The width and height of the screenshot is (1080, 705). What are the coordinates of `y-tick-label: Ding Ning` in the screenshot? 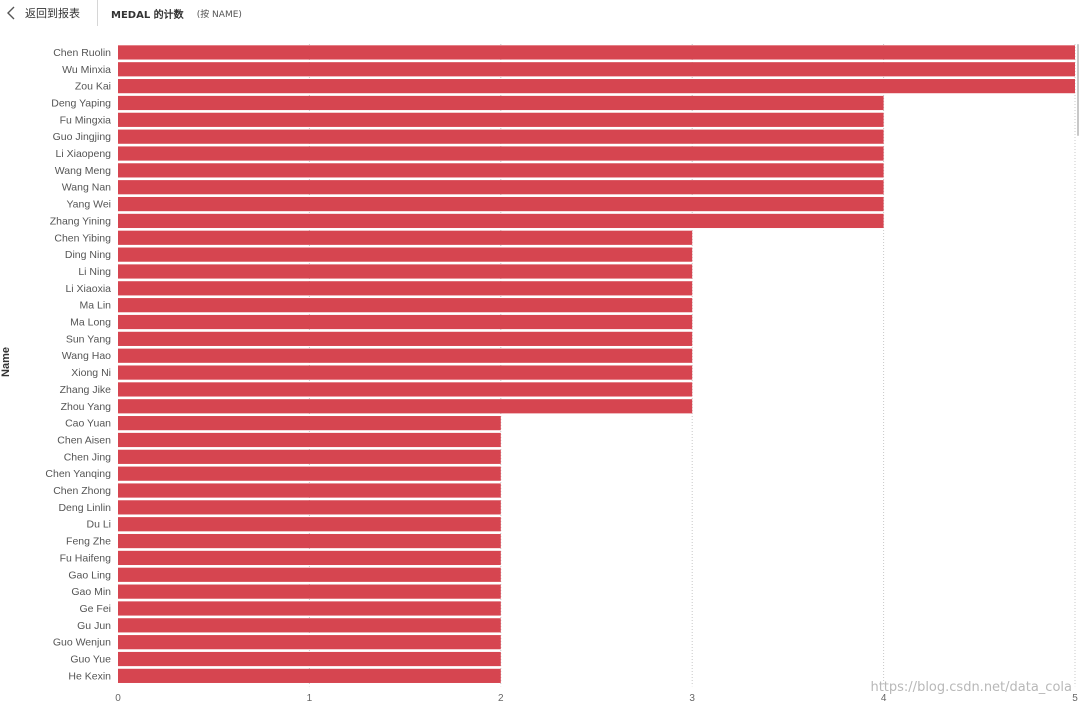 It's located at (88, 255).